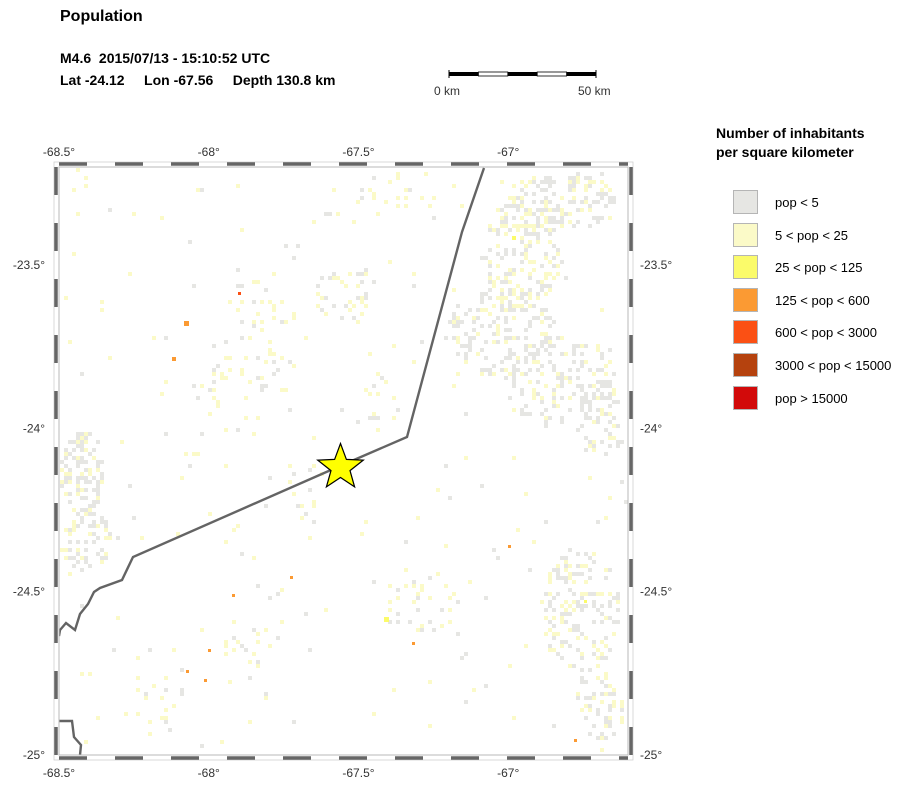 This screenshot has height=788, width=908. What do you see at coordinates (358, 773) in the screenshot?
I see `lon-tick-label-bottom: -67.5°` at bounding box center [358, 773].